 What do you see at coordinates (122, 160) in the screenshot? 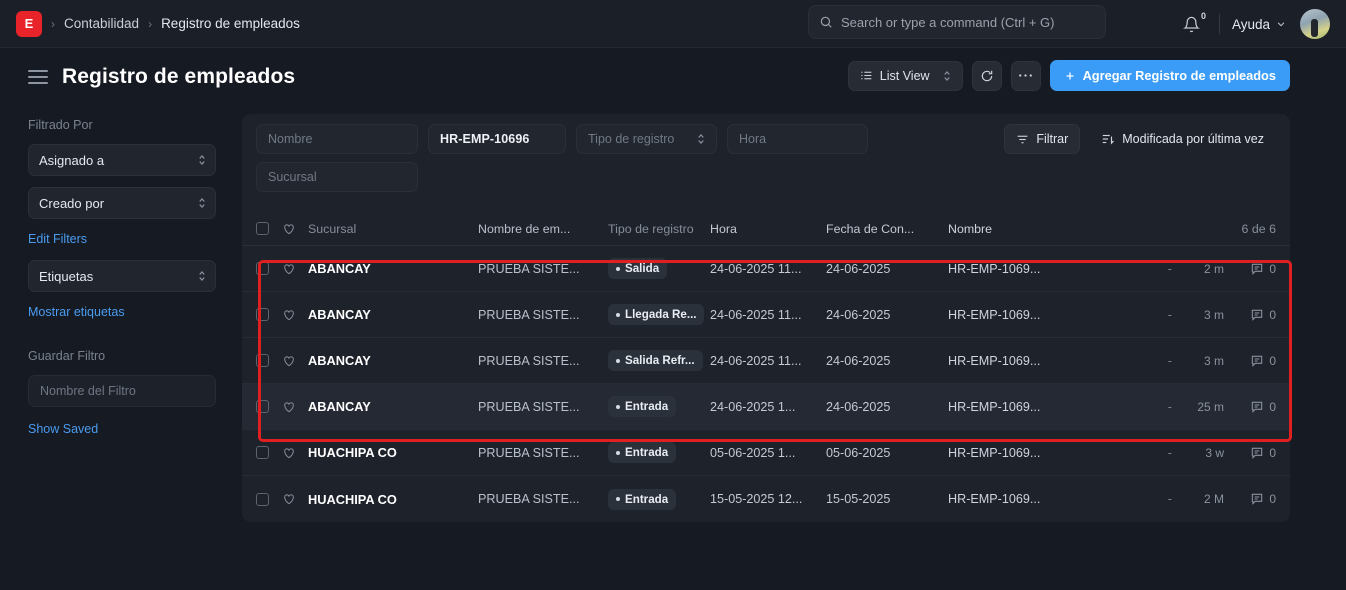
I see `assigned-to-select: Asignado a` at bounding box center [122, 160].